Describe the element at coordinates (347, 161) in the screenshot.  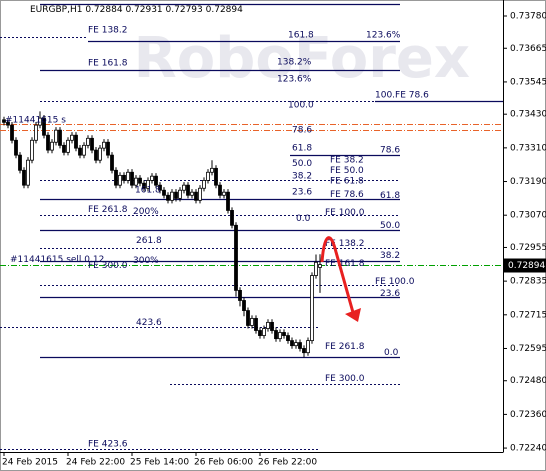
I see `fib-label: FE 38.2` at that location.